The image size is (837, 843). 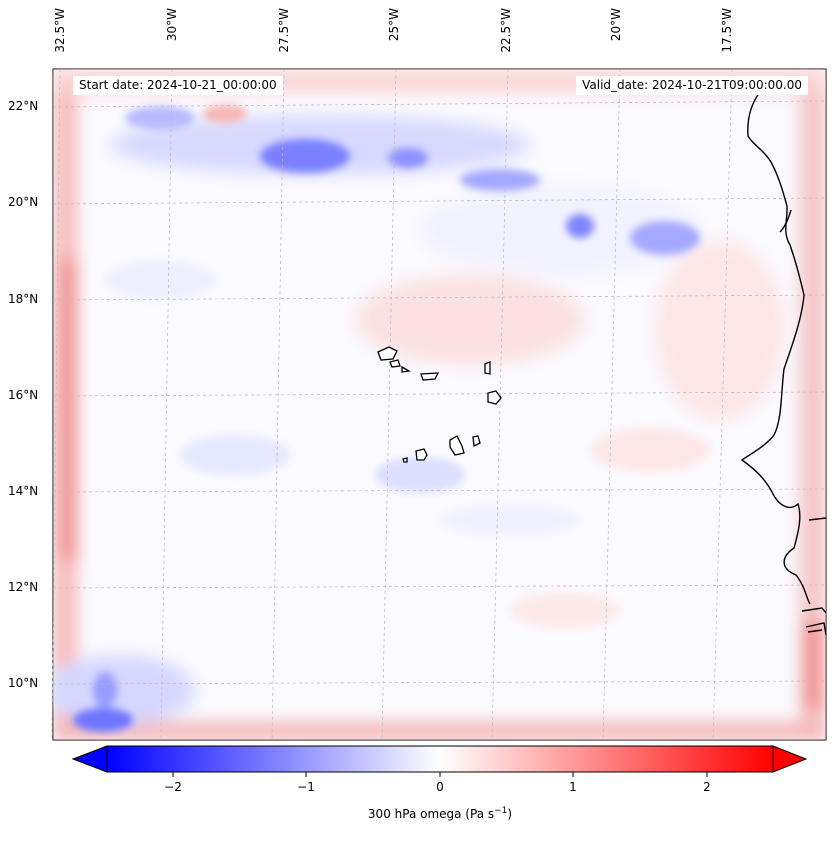 What do you see at coordinates (23, 683) in the screenshot?
I see `latitude-label: 10°N` at bounding box center [23, 683].